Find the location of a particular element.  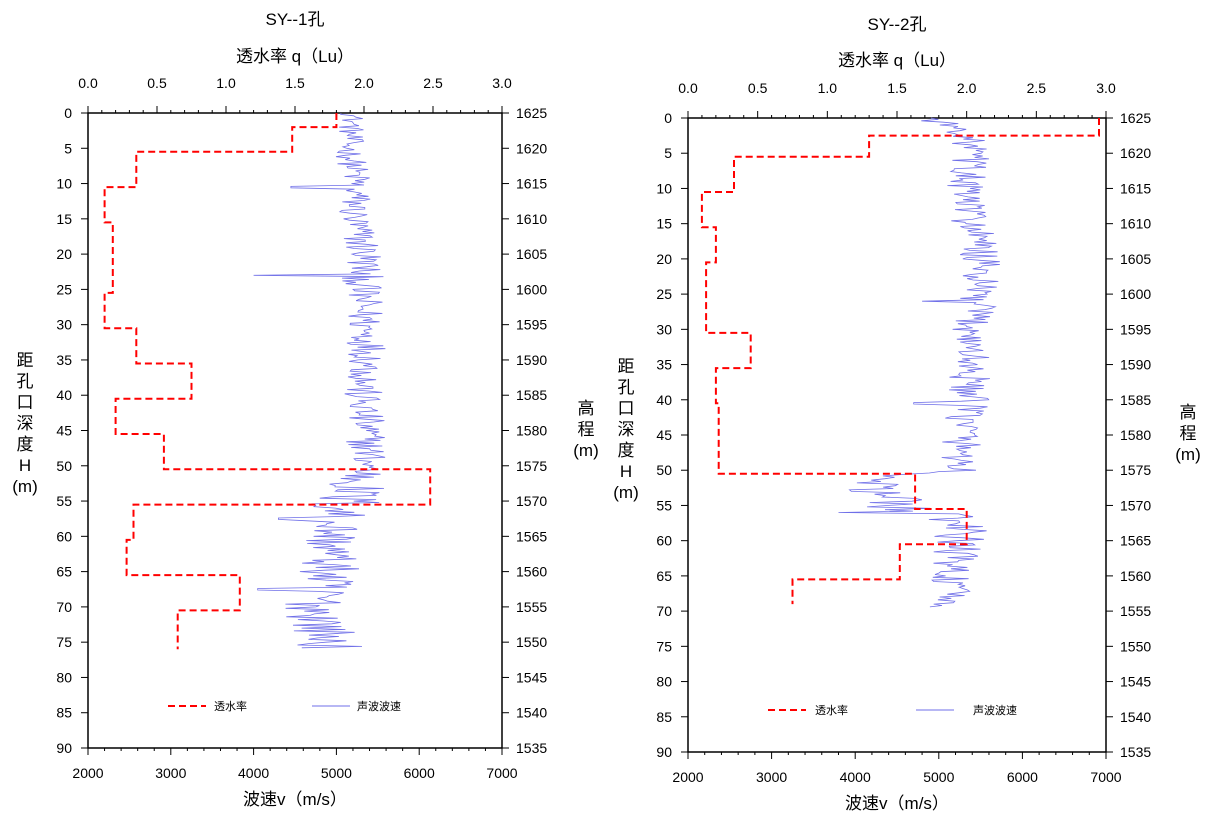

right-tick-label: 1615 is located at coordinates (531, 184).